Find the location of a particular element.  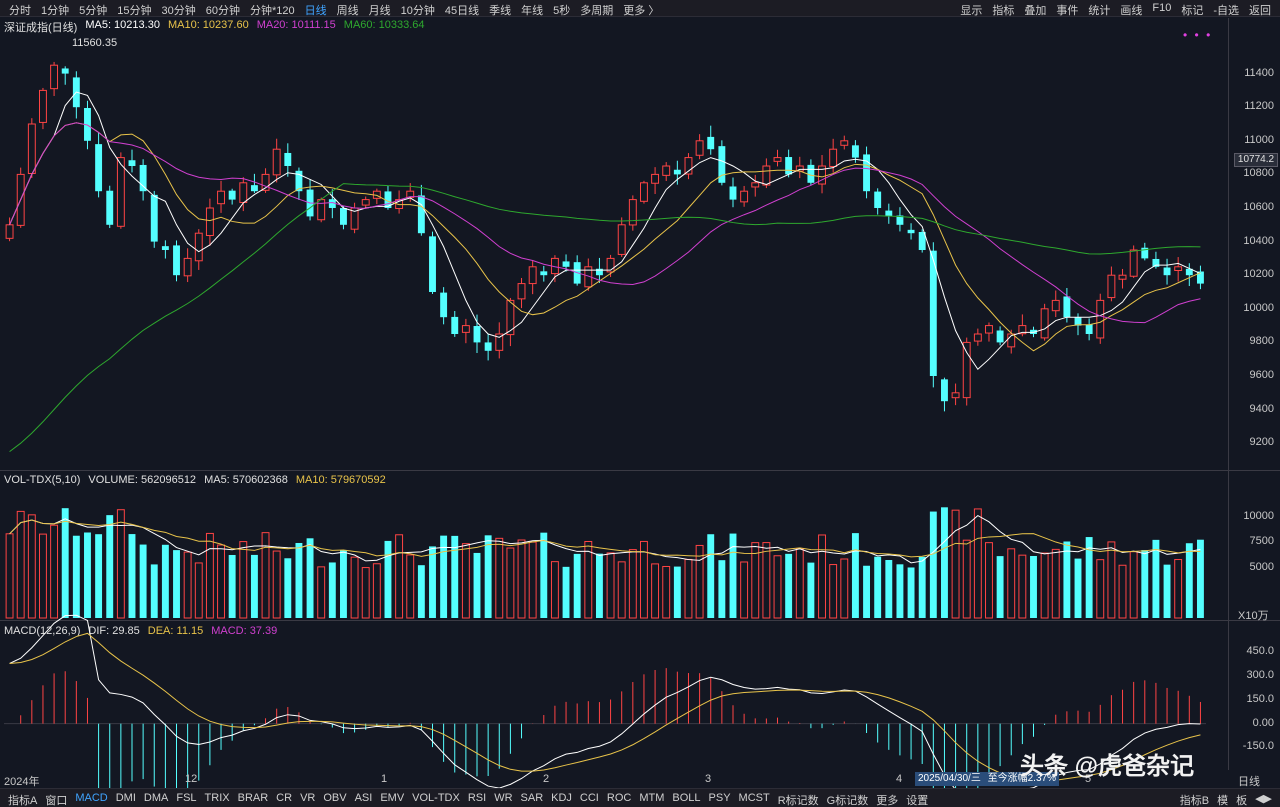

period-tab-15: 多周期 is located at coordinates (597, 11).